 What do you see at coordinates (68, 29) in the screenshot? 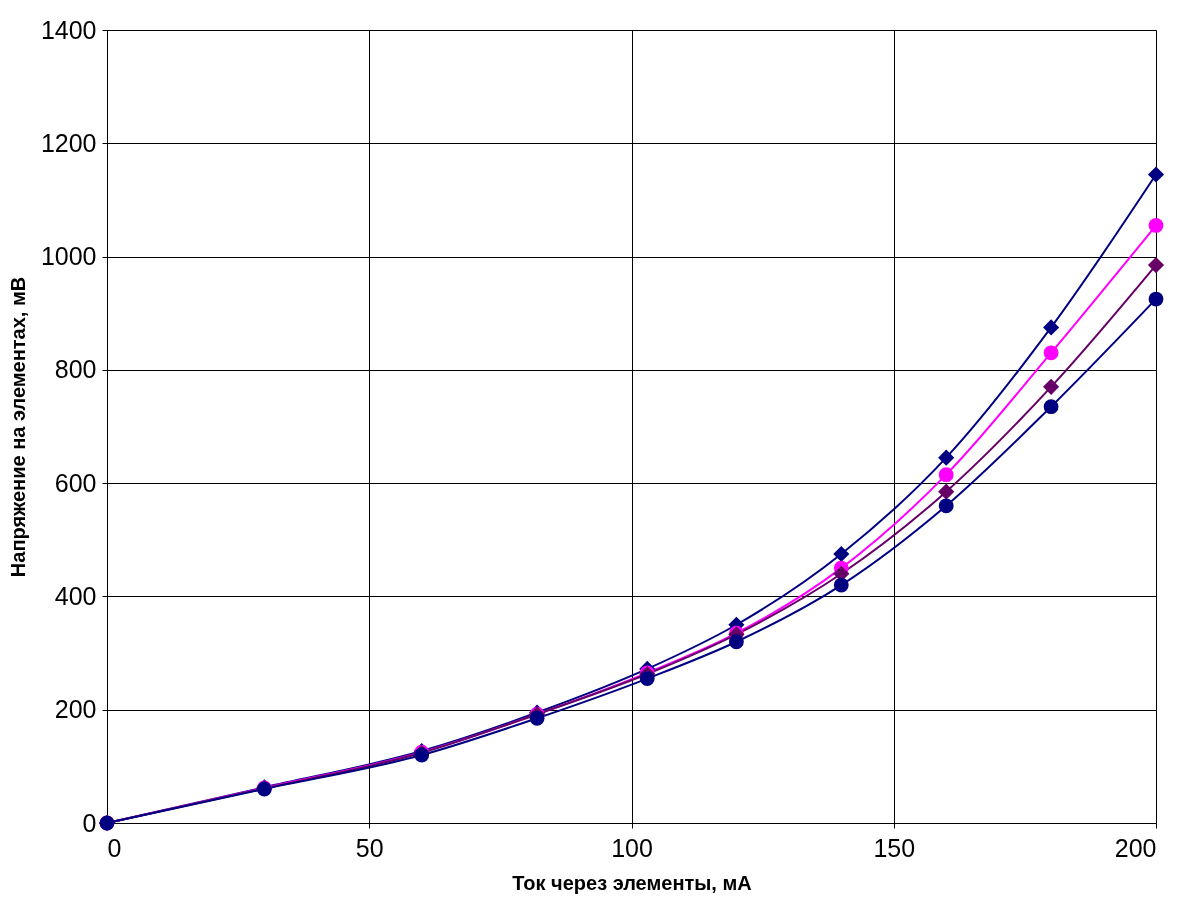
I see `y-tick-label: 1400` at bounding box center [68, 29].